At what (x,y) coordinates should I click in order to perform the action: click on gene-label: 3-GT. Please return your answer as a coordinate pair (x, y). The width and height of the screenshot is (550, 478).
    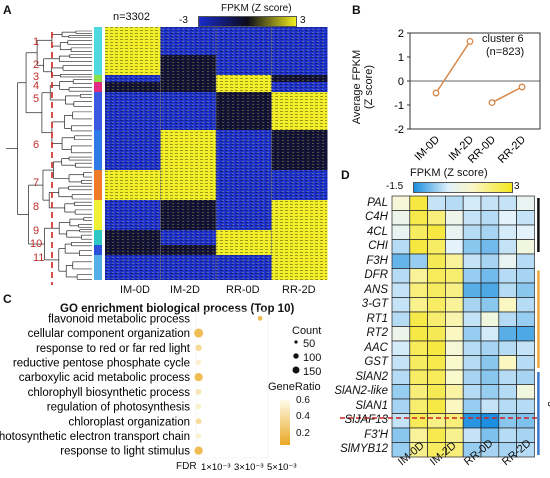
    Looking at the image, I should click on (374, 304).